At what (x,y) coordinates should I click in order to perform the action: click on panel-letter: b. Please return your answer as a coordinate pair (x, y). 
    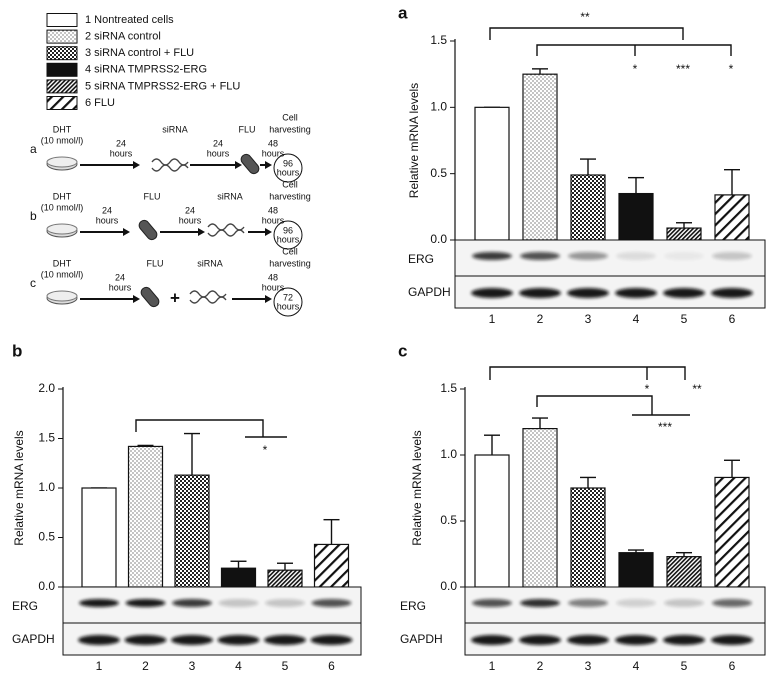
    Looking at the image, I should click on (17, 350).